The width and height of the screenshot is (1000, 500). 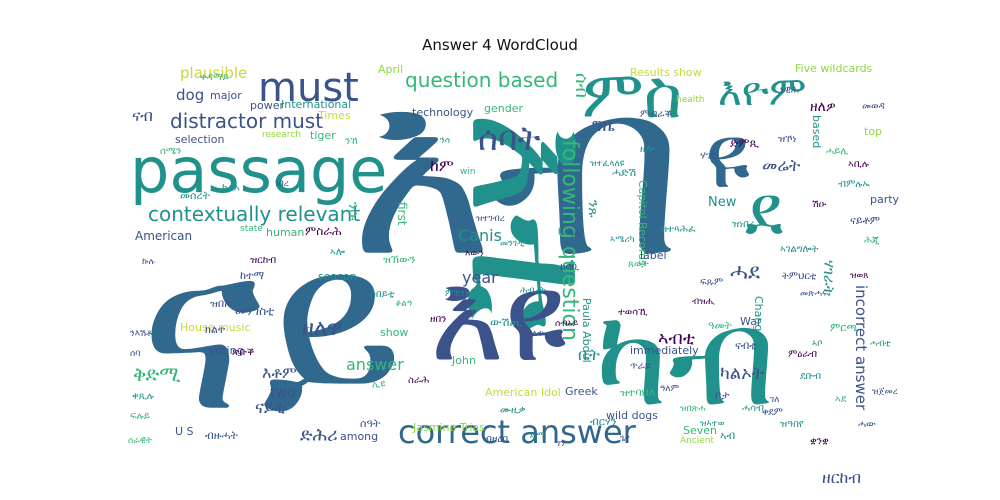 I want to click on word-145: ጸወታ, so click(x=638, y=264).